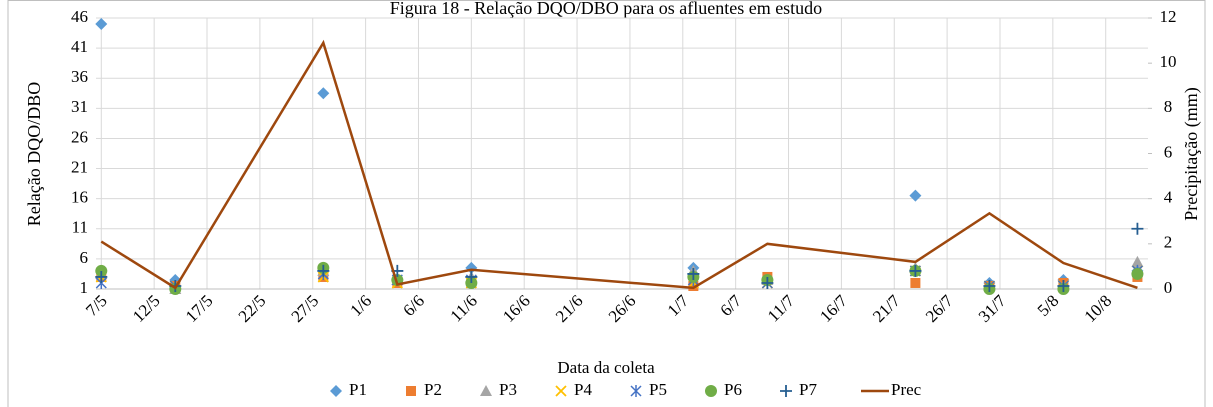 Image resolution: width=1213 pixels, height=407 pixels. What do you see at coordinates (34, 154) in the screenshot?
I see `y-axis-label: Relação DQO/DBO` at bounding box center [34, 154].